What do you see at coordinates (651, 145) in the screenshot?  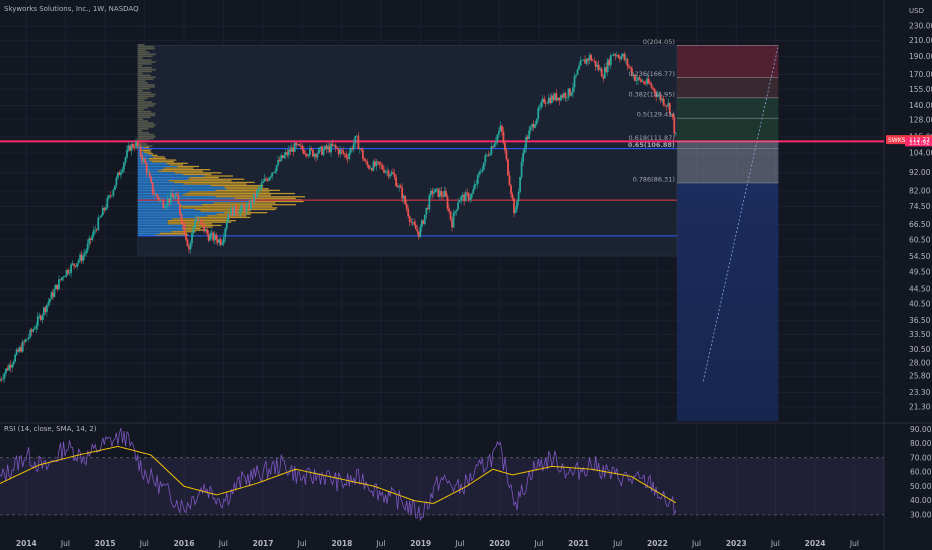 I see `fib-level-label: 0.65(106.88)` at bounding box center [651, 145].